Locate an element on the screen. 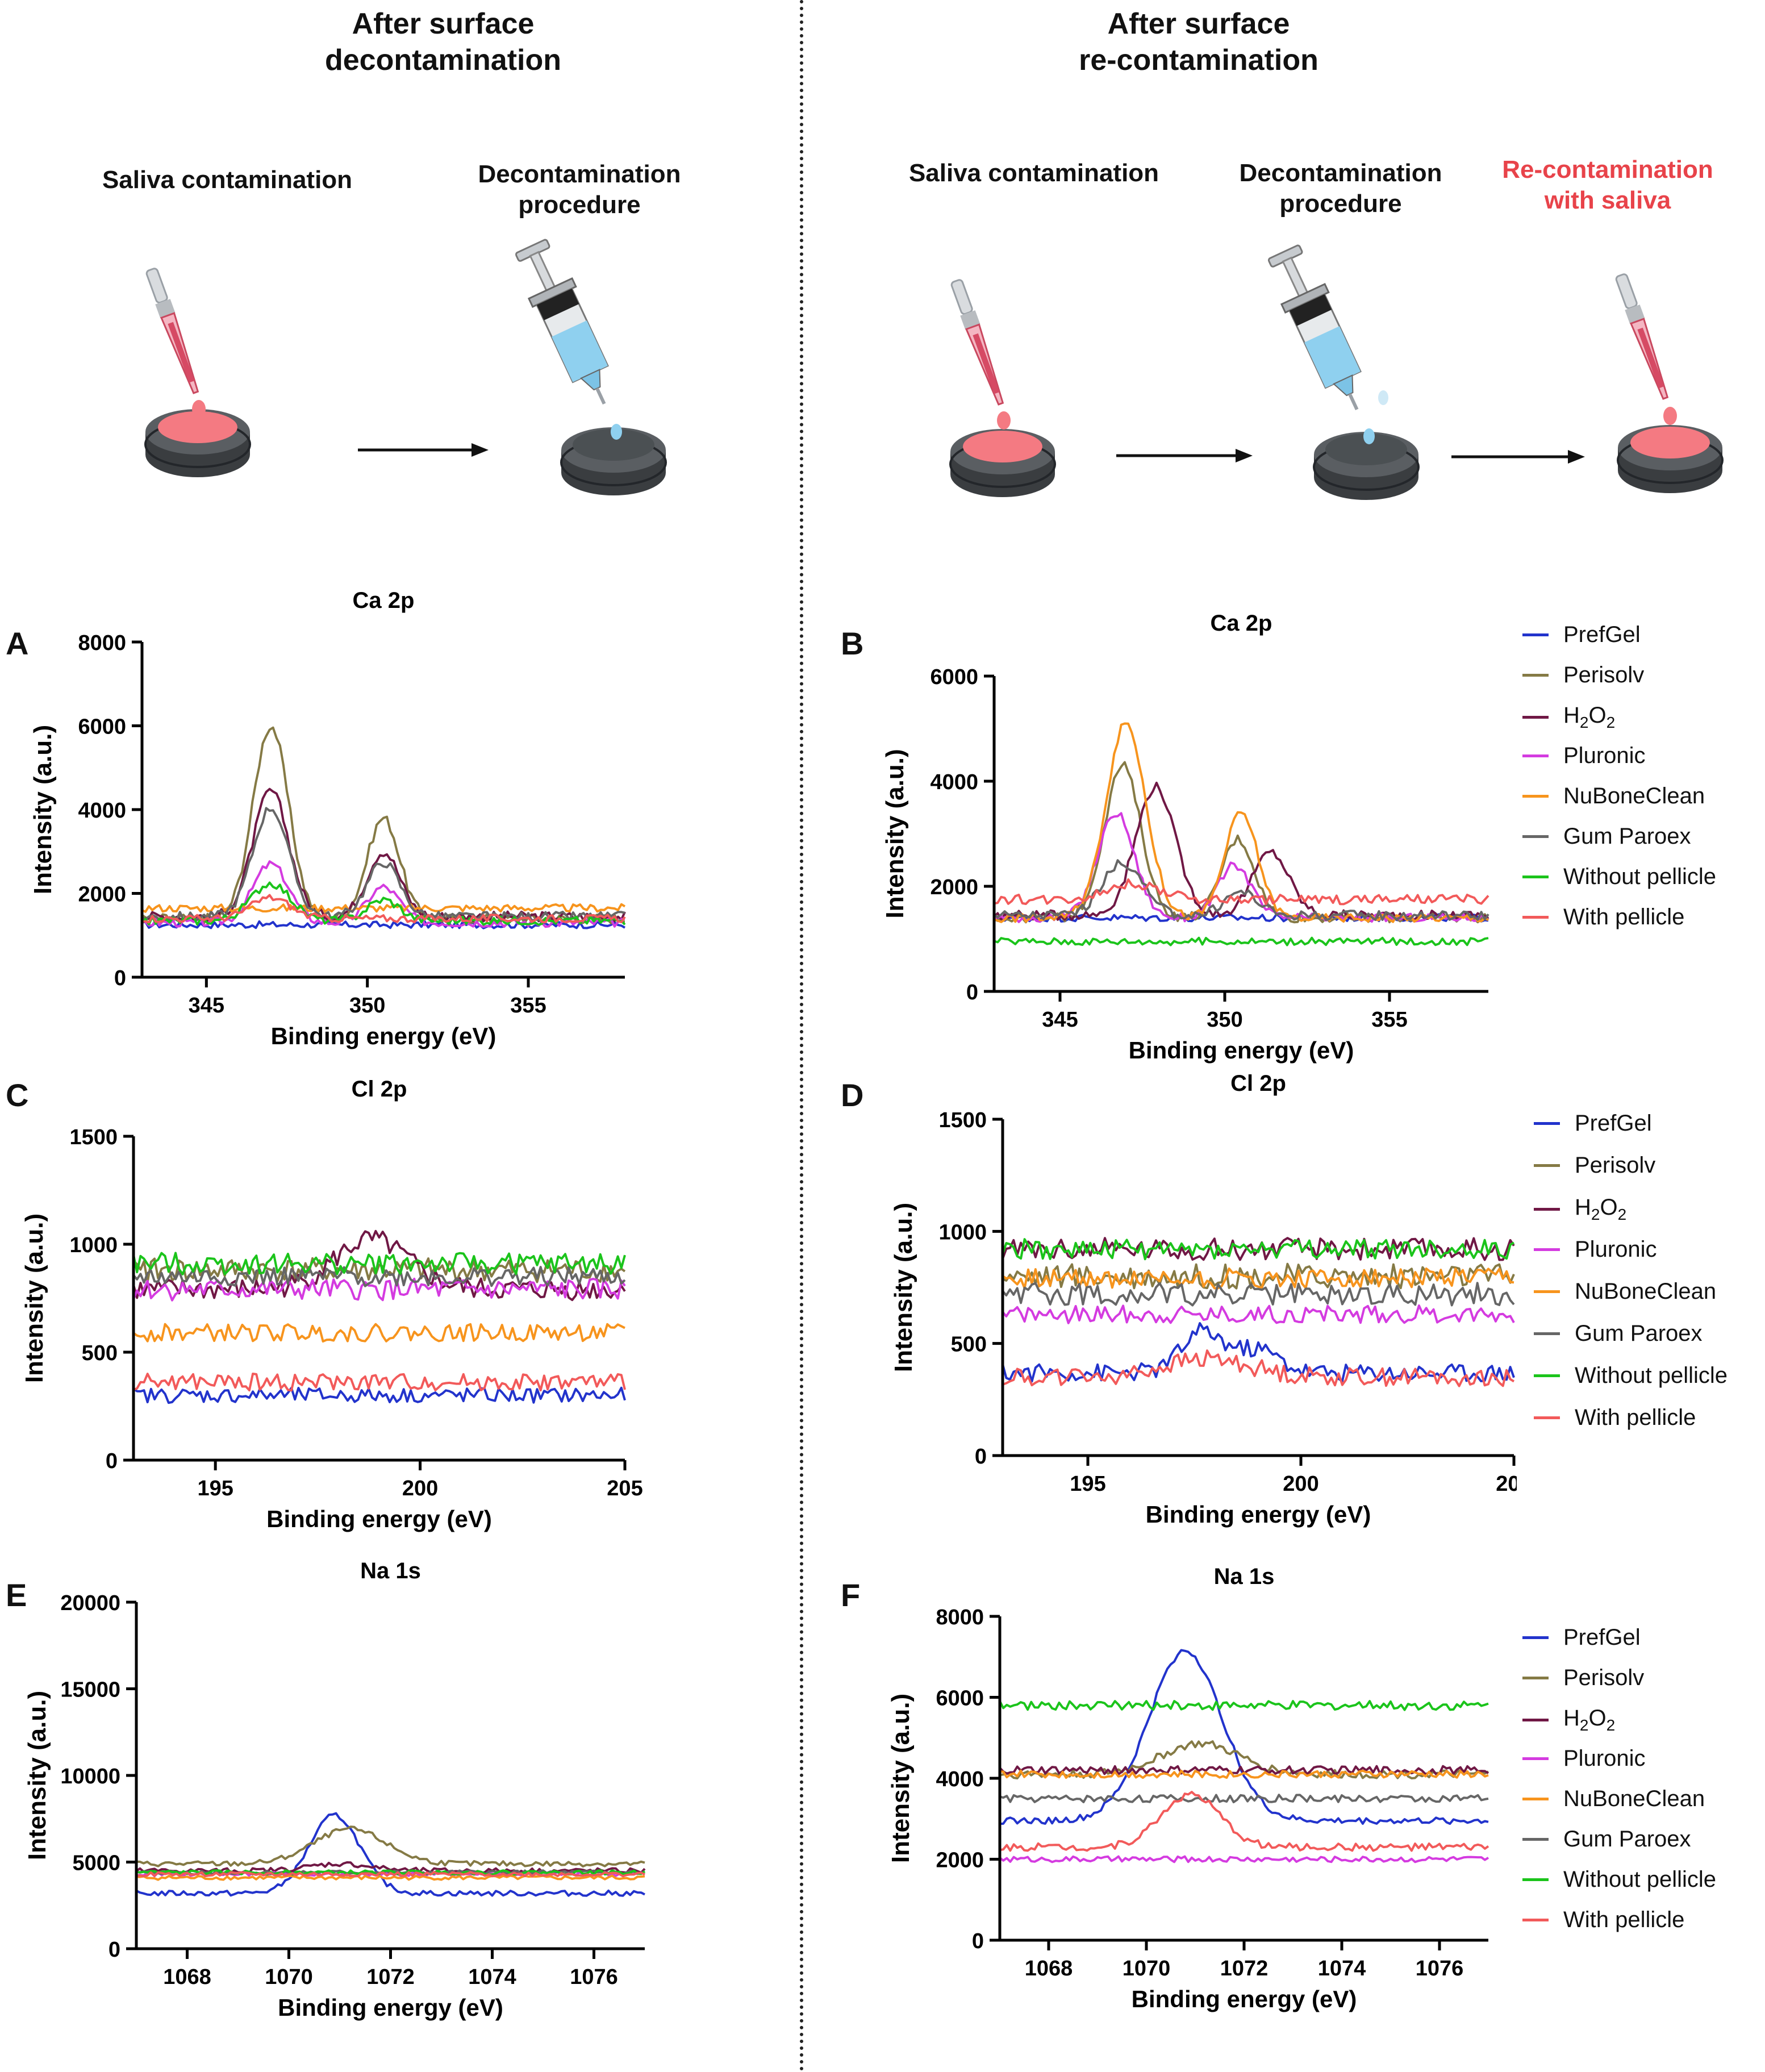 The image size is (1765, 2072). x-tick-label: 345 is located at coordinates (1060, 1020).